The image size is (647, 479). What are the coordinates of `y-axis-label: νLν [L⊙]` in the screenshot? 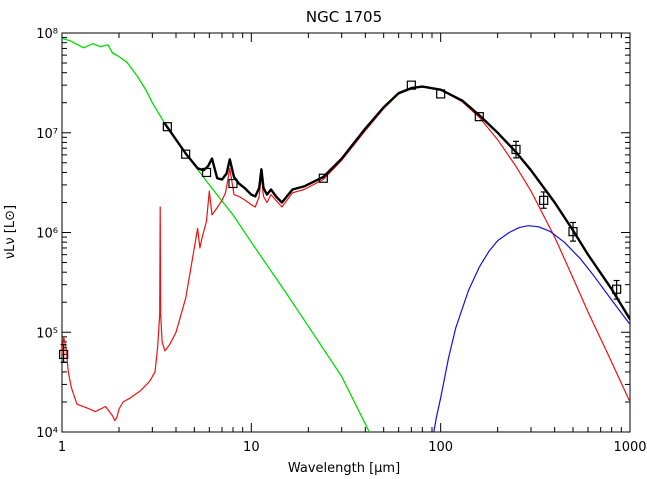 It's located at (10, 232).